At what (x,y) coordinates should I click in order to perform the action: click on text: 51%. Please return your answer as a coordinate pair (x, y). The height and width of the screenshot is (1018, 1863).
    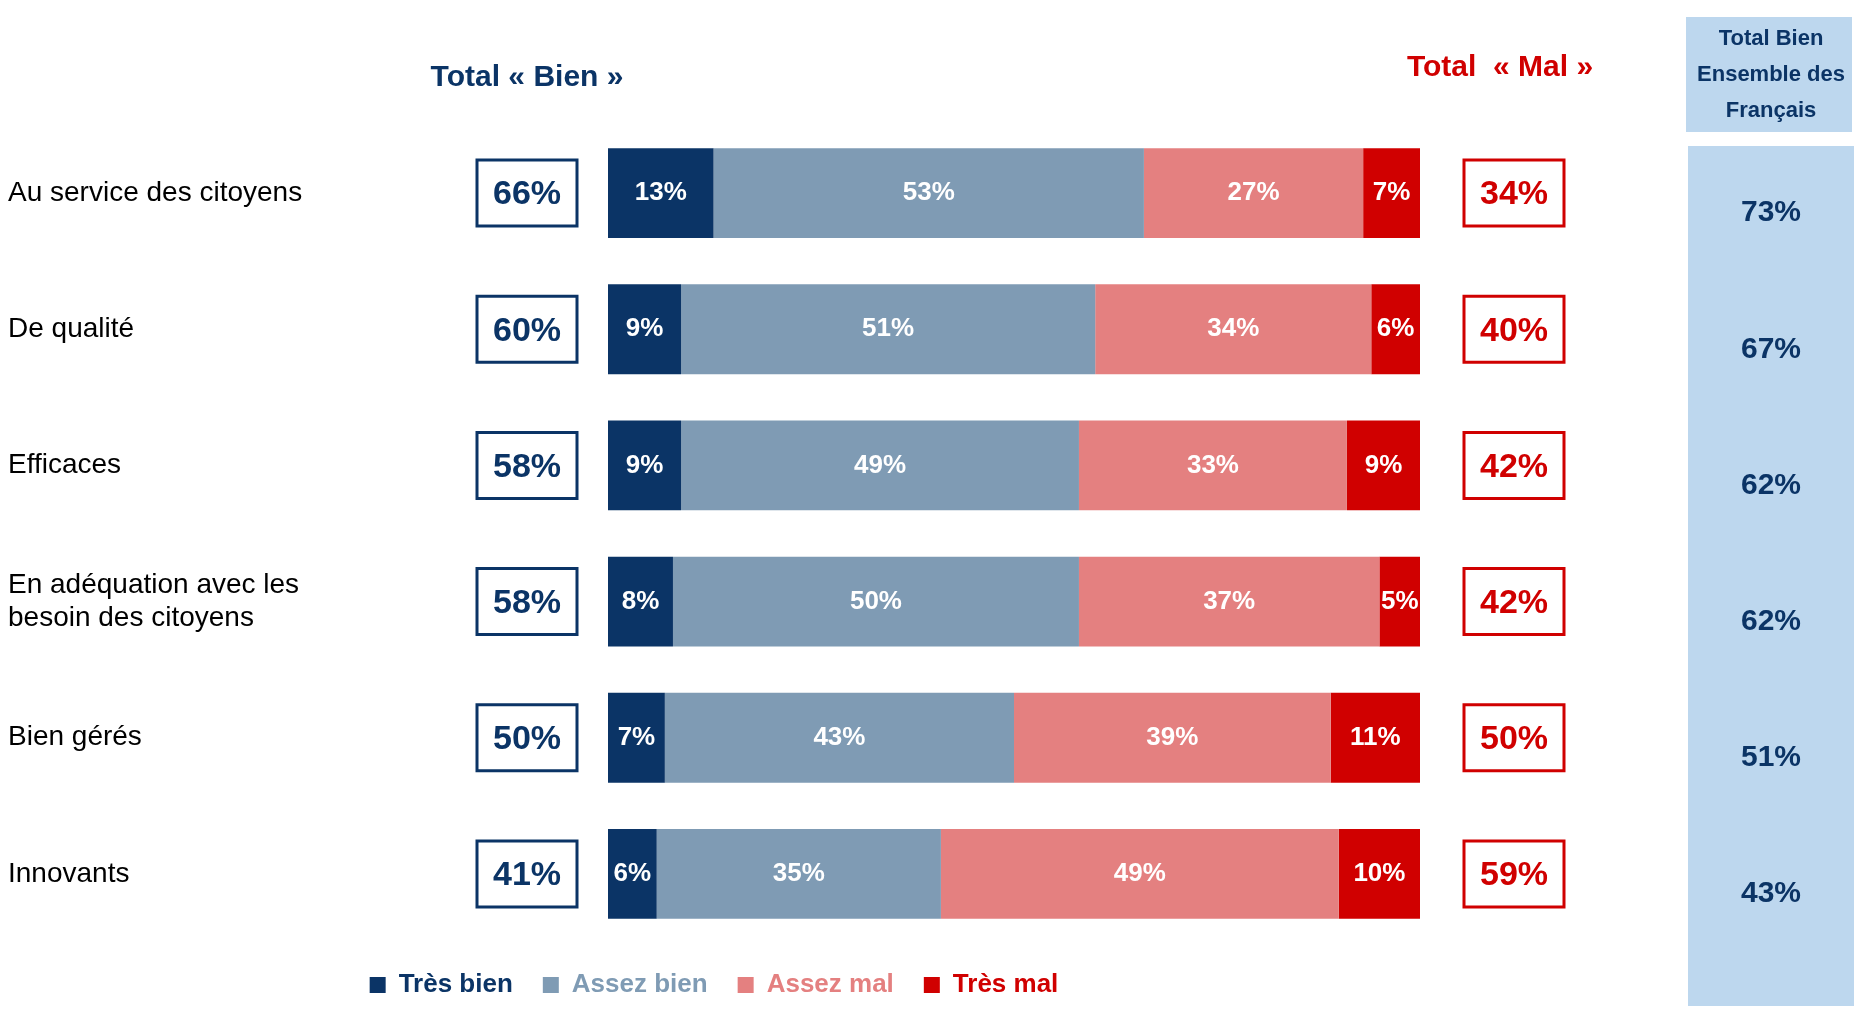
    Looking at the image, I should click on (1771, 756).